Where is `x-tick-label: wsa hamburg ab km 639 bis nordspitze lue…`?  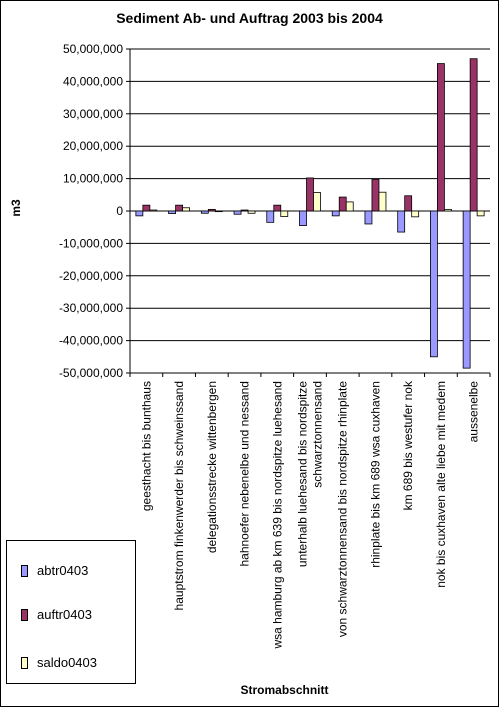 x-tick-label: wsa hamburg ab km 639 bis nordspitze lue… is located at coordinates (277, 515).